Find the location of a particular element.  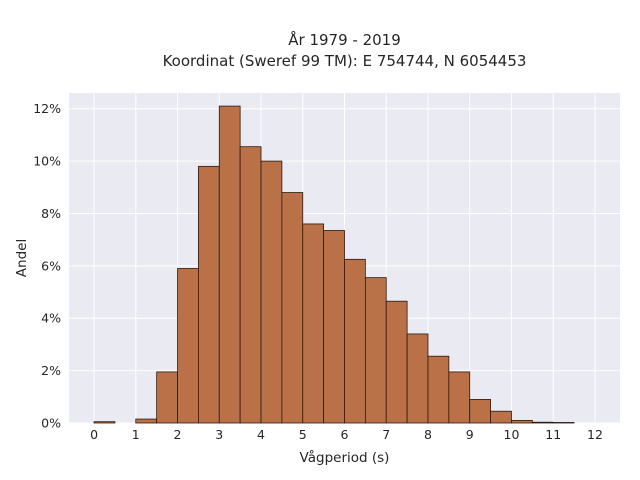

x-tick-label: 7 is located at coordinates (386, 434).